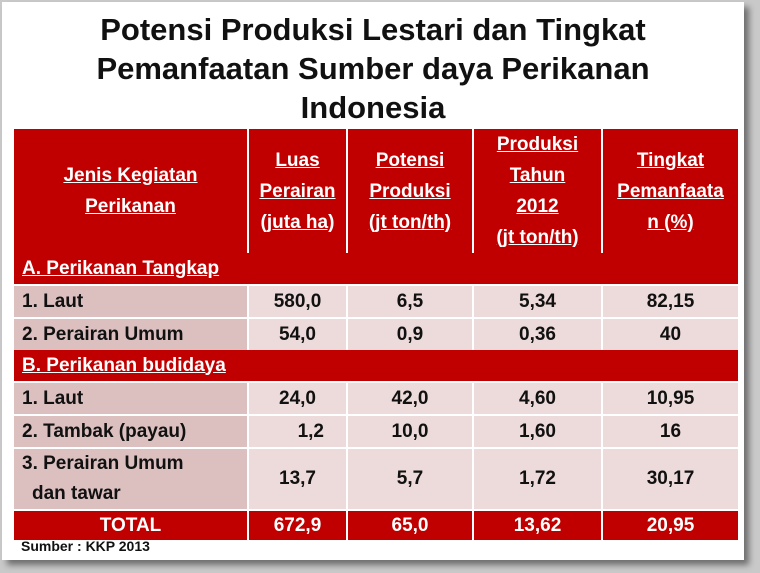 The width and height of the screenshot is (760, 573). What do you see at coordinates (670, 398) in the screenshot?
I see `cell-tingkat: 10,95` at bounding box center [670, 398].